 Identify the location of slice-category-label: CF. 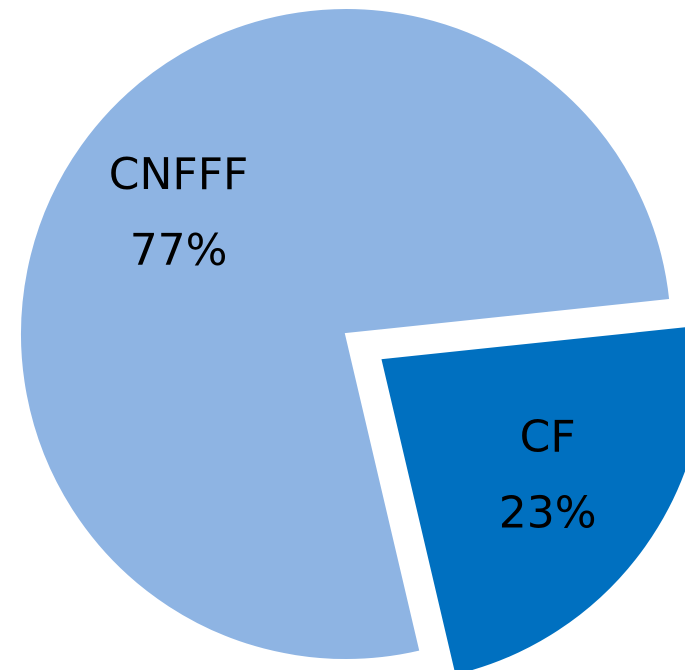
(548, 436).